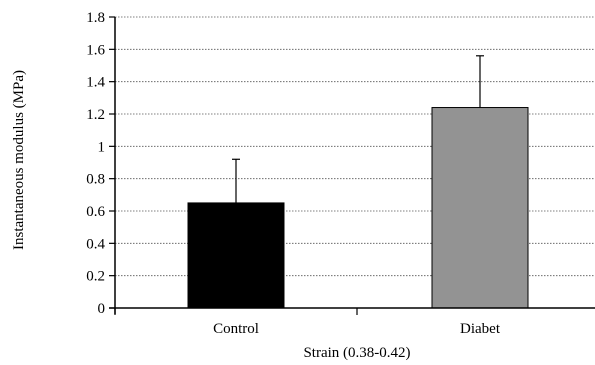  I want to click on y-tick-label: 1.6, so click(95, 50).